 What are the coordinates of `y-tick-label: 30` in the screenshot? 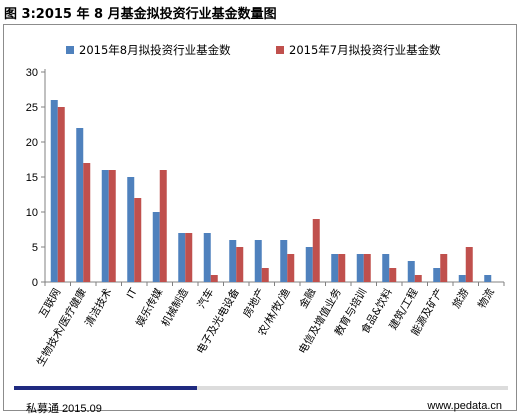 It's located at (32, 73).